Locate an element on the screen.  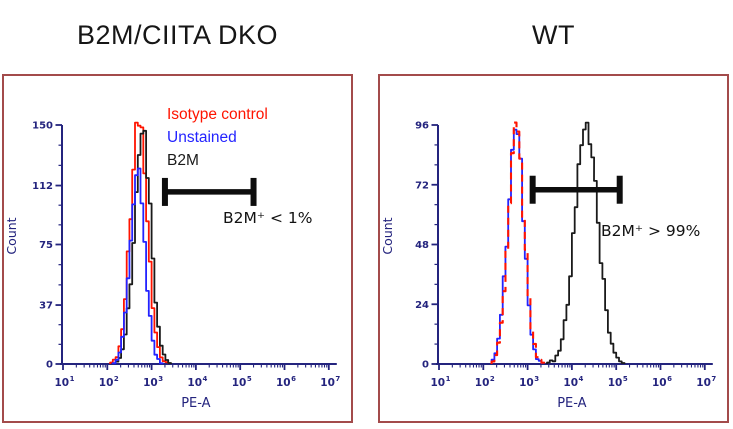
gate-label-dko: B2M⁺ < 1% is located at coordinates (268, 218).